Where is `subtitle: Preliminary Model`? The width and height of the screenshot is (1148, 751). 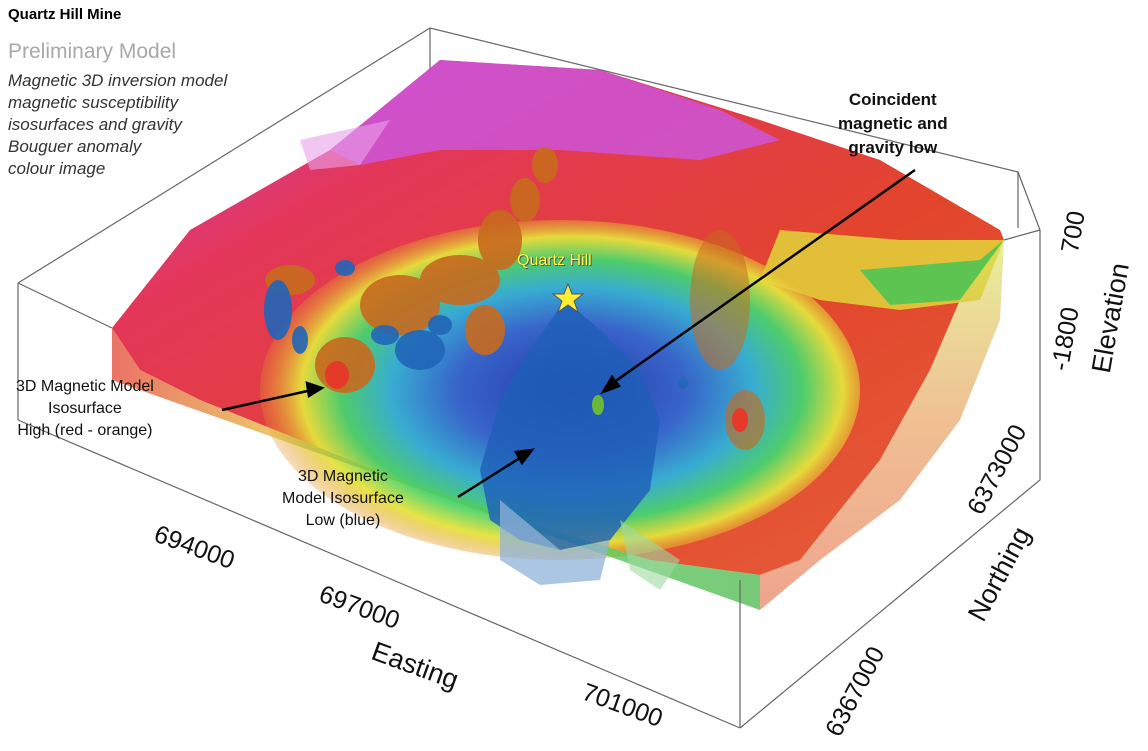 subtitle: Preliminary Model is located at coordinates (92, 51).